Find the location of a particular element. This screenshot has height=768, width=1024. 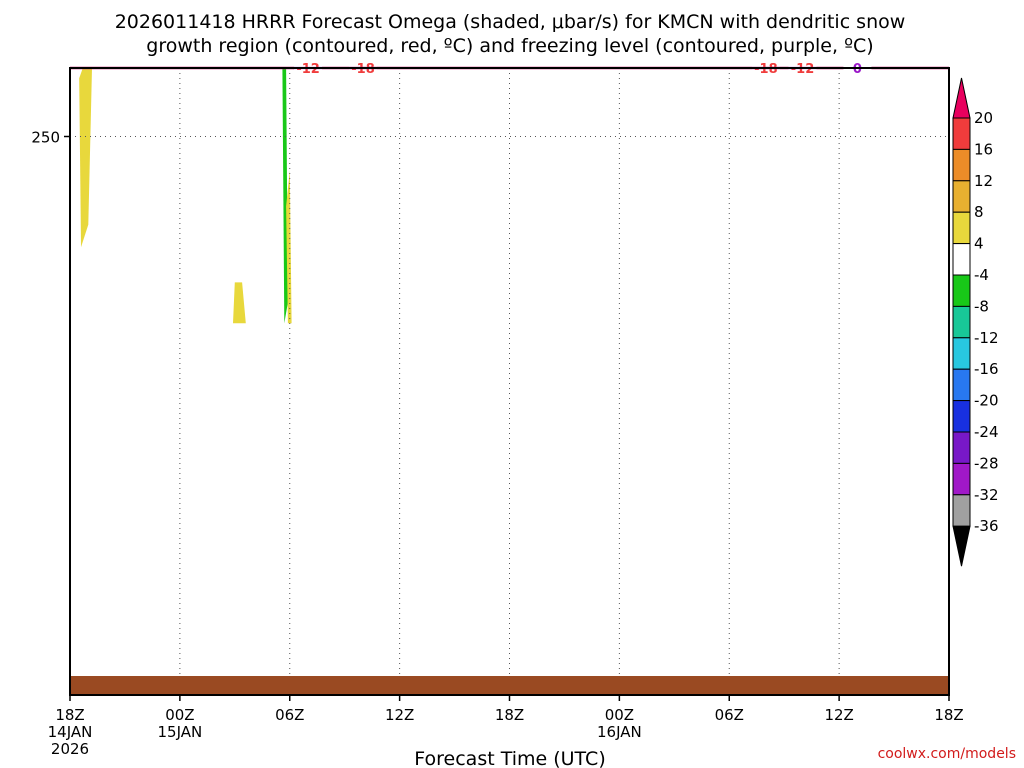

xtick-label-24: 18Z is located at coordinates (509, 715).